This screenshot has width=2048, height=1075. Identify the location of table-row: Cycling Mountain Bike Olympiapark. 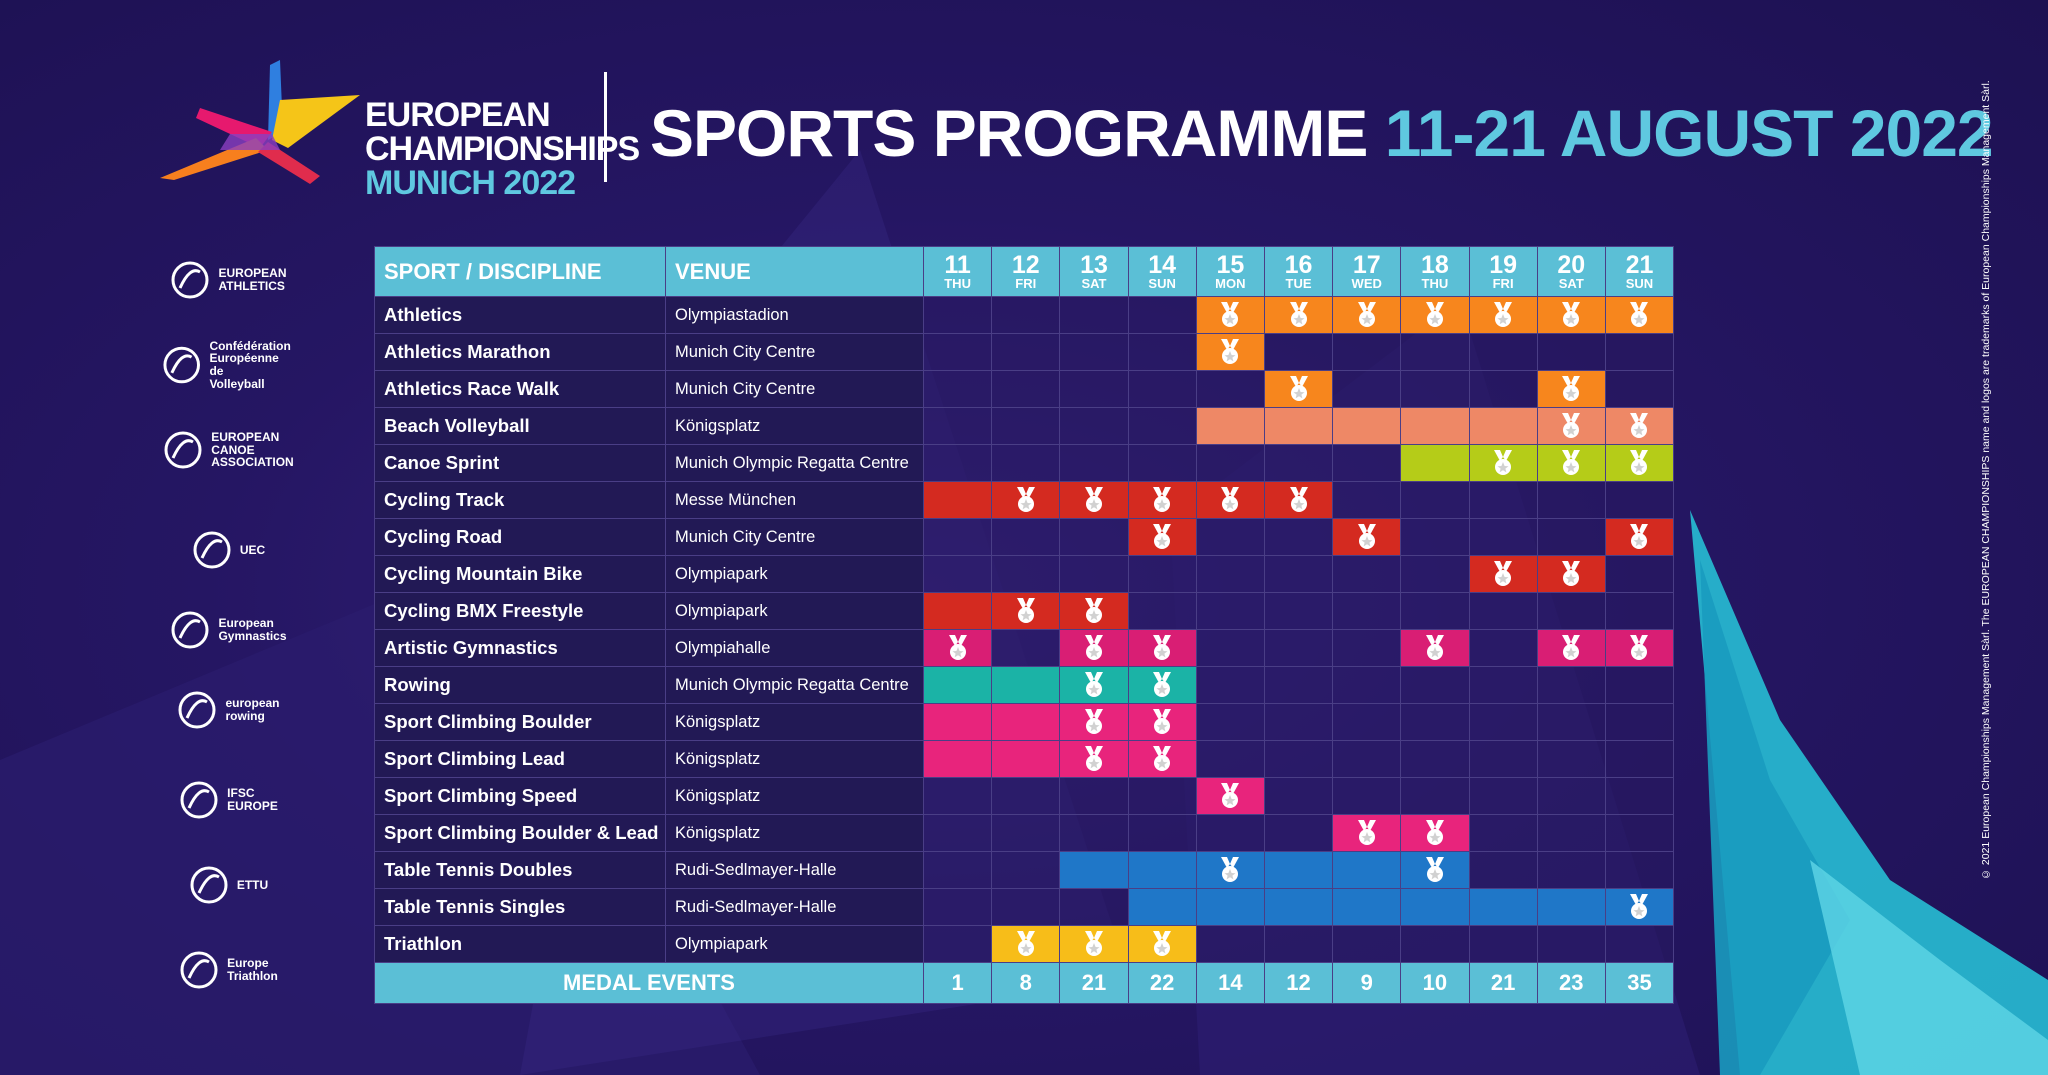
(1024, 574).